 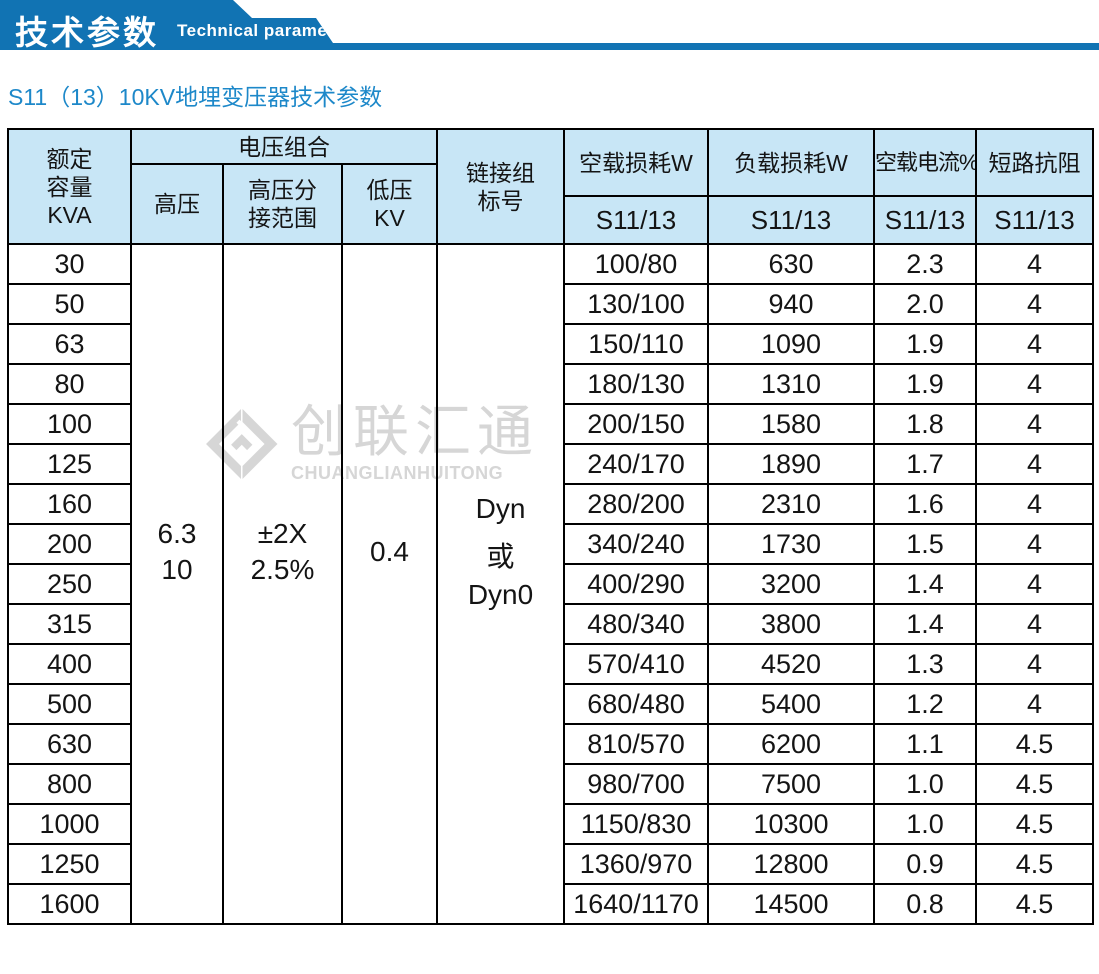 What do you see at coordinates (264, 30) in the screenshot?
I see `banner-subtitle: Technical parameter` at bounding box center [264, 30].